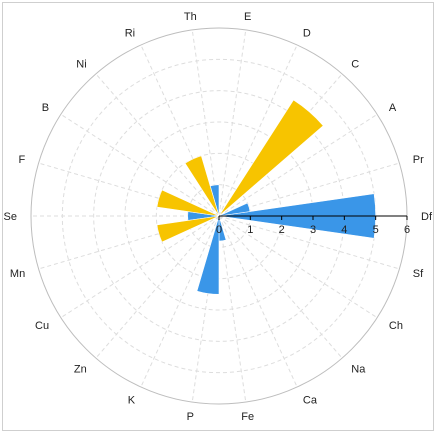 The width and height of the screenshot is (438, 435). Describe the element at coordinates (190, 417) in the screenshot. I see `category-label-p: P` at that location.